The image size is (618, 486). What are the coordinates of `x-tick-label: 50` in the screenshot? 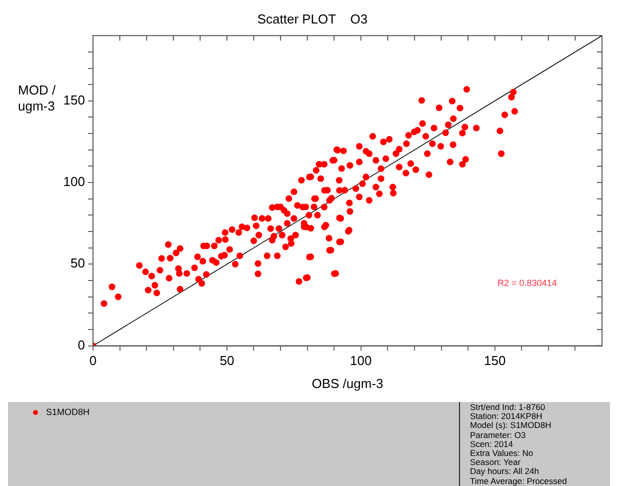 It's located at (227, 360).